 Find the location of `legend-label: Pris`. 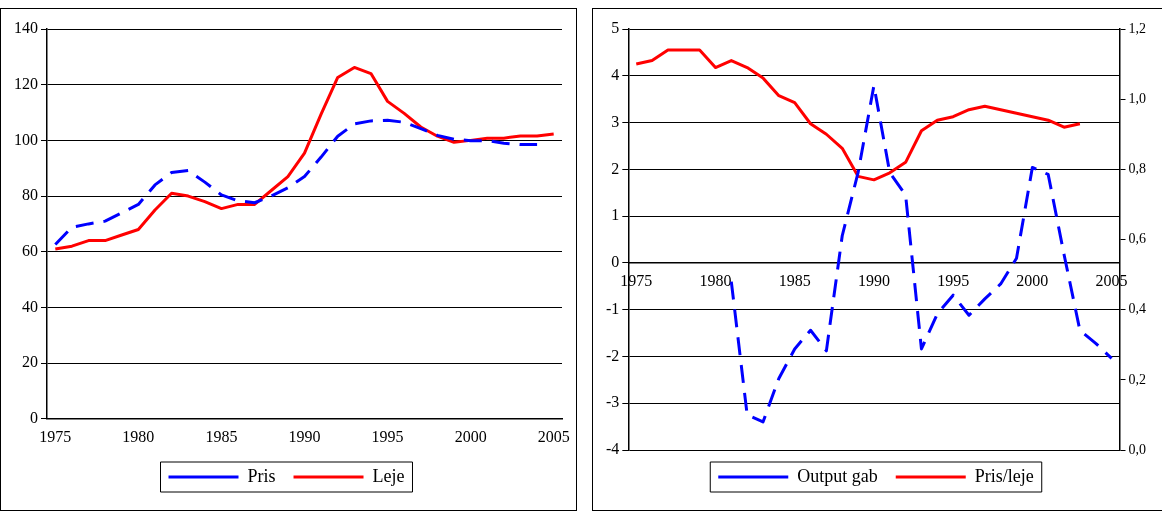

legend-label: Pris is located at coordinates (261, 475).